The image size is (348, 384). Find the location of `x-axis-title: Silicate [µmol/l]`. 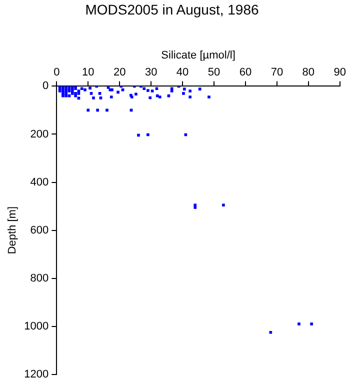

x-axis-title: Silicate [µmol/l] is located at coordinates (198, 55).